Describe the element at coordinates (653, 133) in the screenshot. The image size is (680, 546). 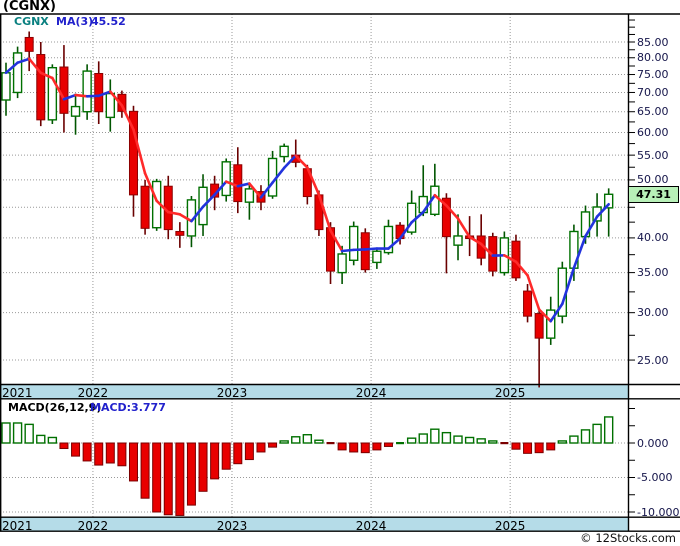
I see `price-axis-label: 60.00` at that location.